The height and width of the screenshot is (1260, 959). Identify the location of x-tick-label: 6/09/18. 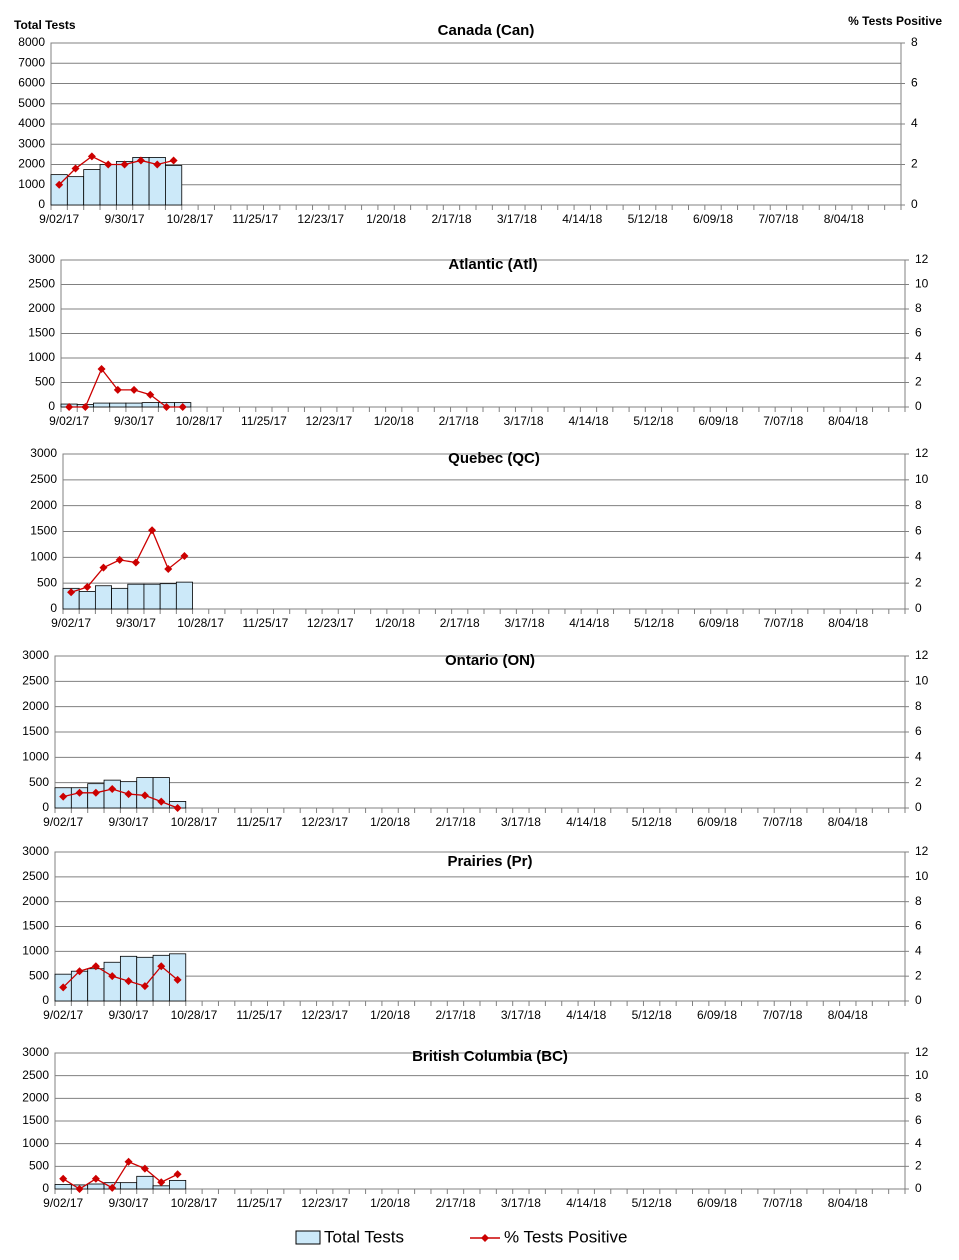
(717, 1015).